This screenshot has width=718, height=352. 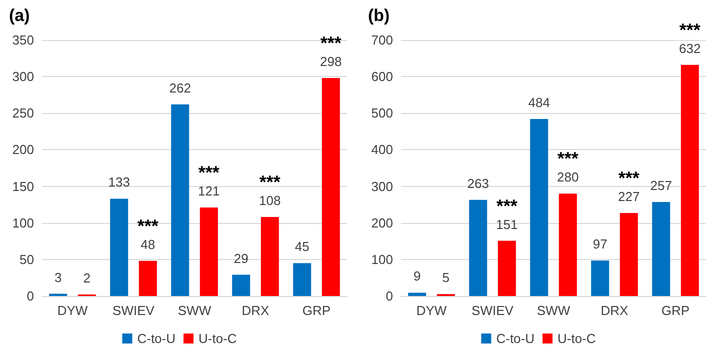 What do you see at coordinates (629, 186) in the screenshot?
I see `data-label: *** 227` at bounding box center [629, 186].